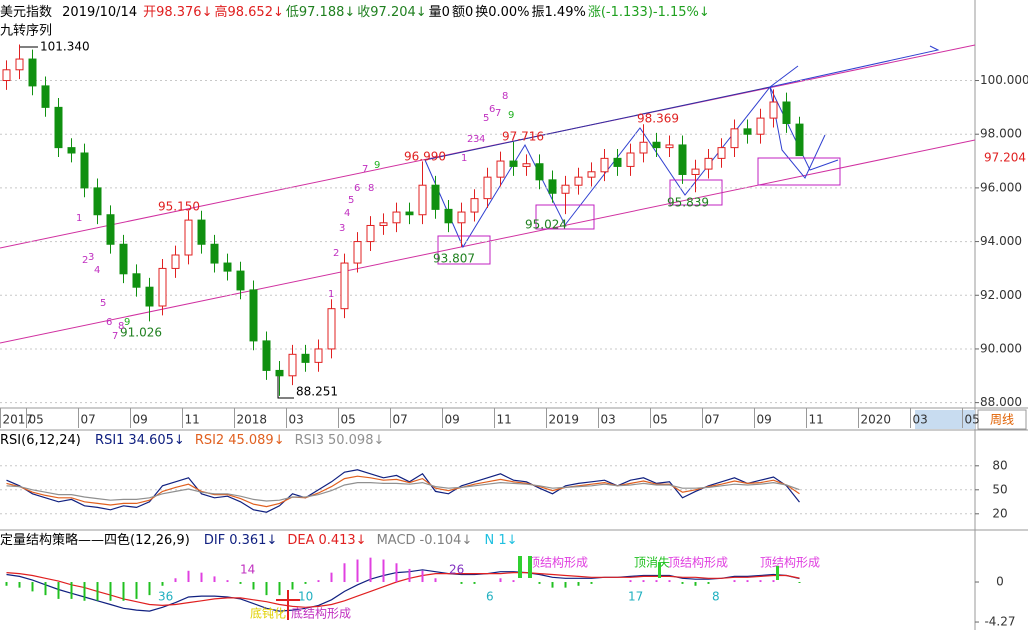 This screenshot has width=1028, height=630. What do you see at coordinates (501, 540) in the screenshot?
I see `macd-extra: N 1↓` at bounding box center [501, 540].